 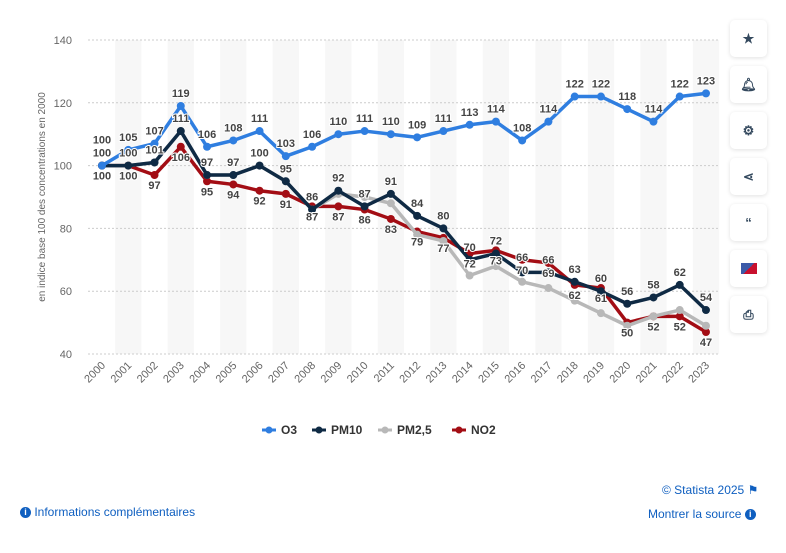 I want to click on data-label: 77, so click(x=443, y=249).